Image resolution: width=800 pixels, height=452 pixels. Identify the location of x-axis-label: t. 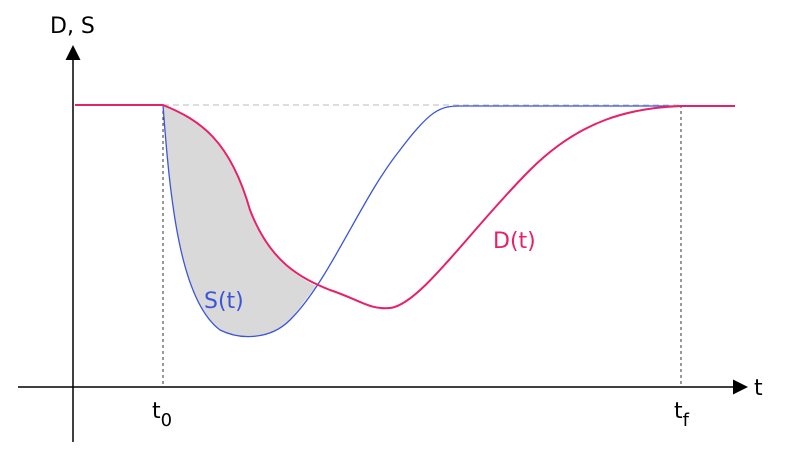
(758, 388).